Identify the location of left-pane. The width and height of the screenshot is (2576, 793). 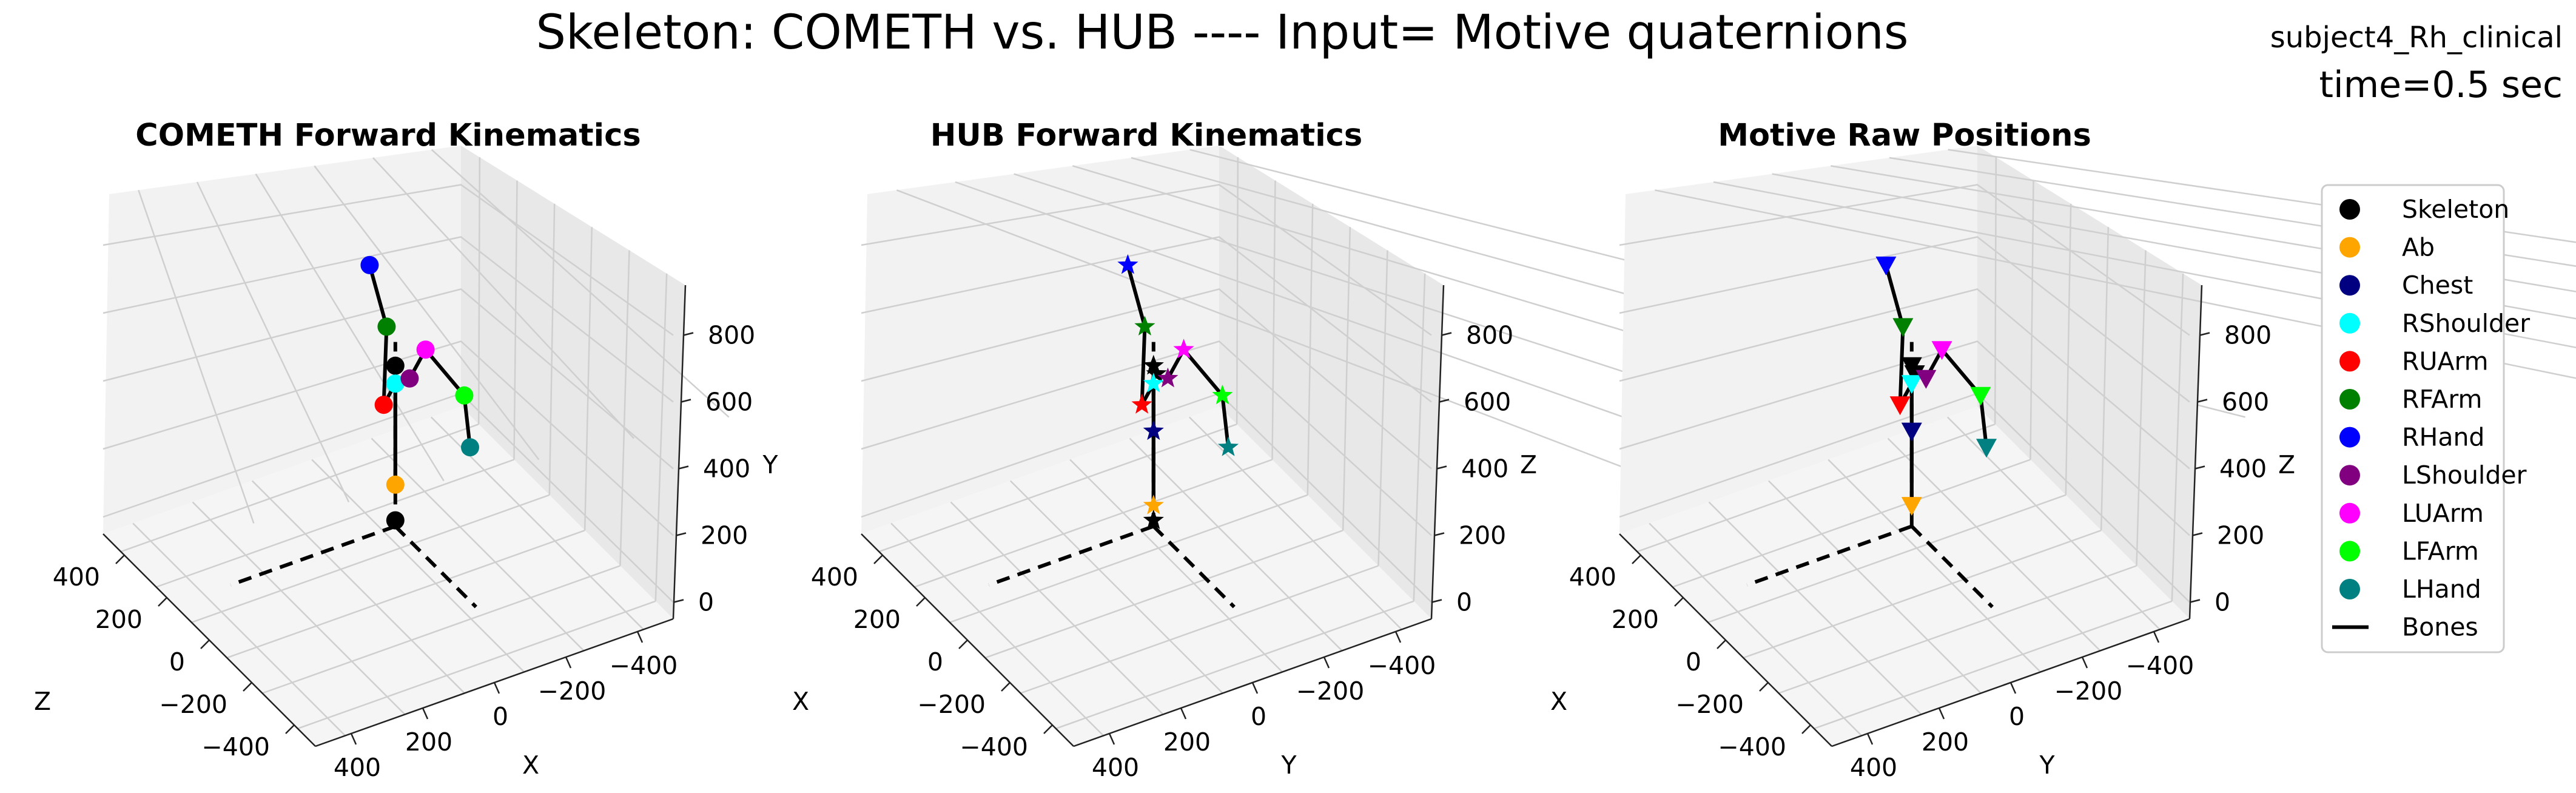
(1798, 340).